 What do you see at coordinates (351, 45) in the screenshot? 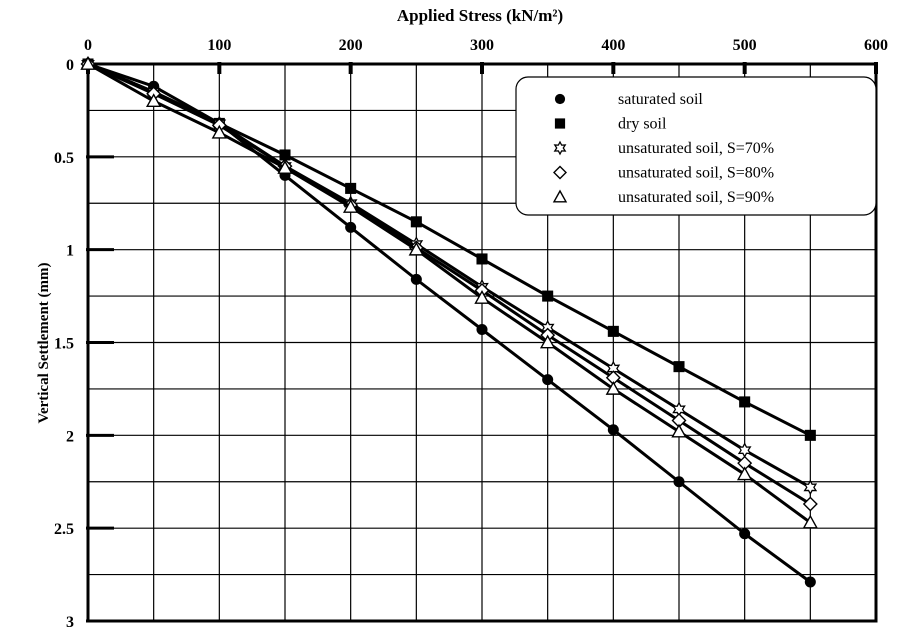
I see `x-tick-label: 200` at bounding box center [351, 45].